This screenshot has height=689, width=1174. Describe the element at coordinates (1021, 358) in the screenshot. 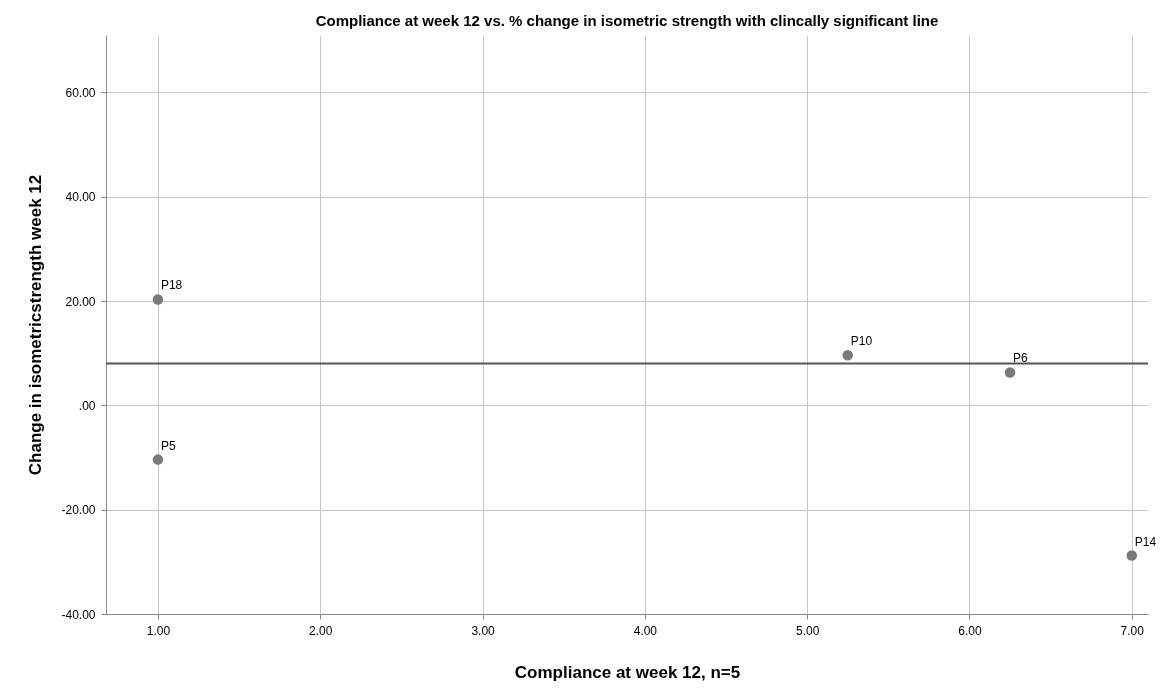

I see `annotation: P6` at that location.